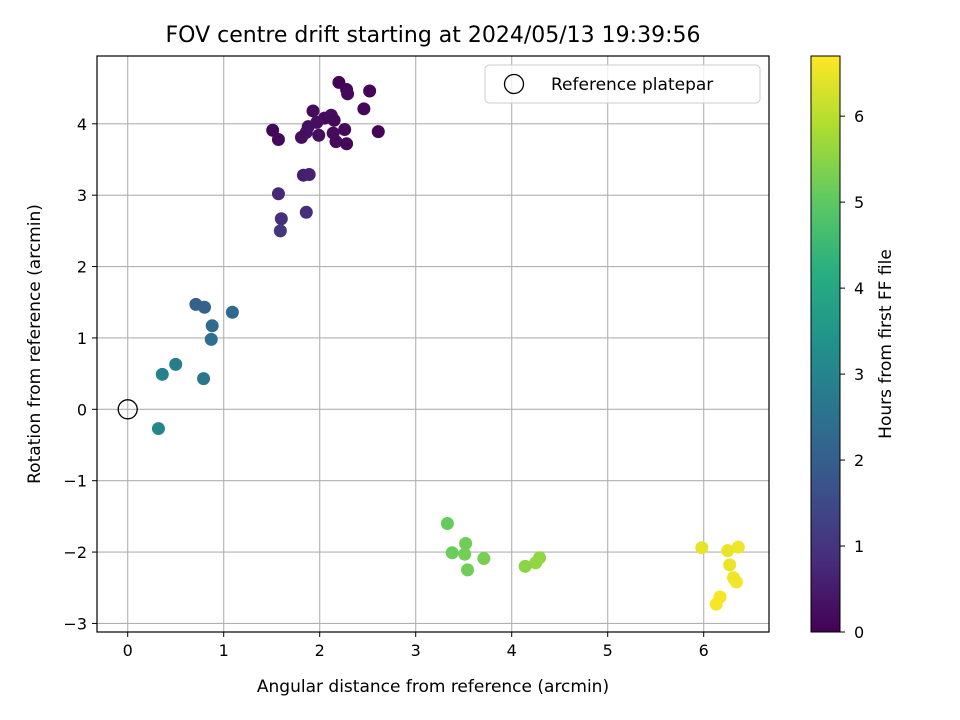 This screenshot has width=960, height=720. I want to click on x-tick-label: 1, so click(224, 650).